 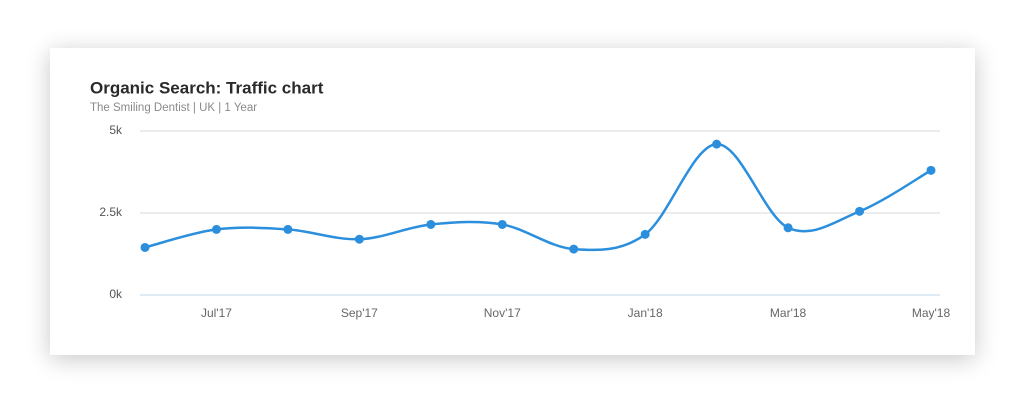 What do you see at coordinates (931, 313) in the screenshot?
I see `x-tick-label: May'18` at bounding box center [931, 313].